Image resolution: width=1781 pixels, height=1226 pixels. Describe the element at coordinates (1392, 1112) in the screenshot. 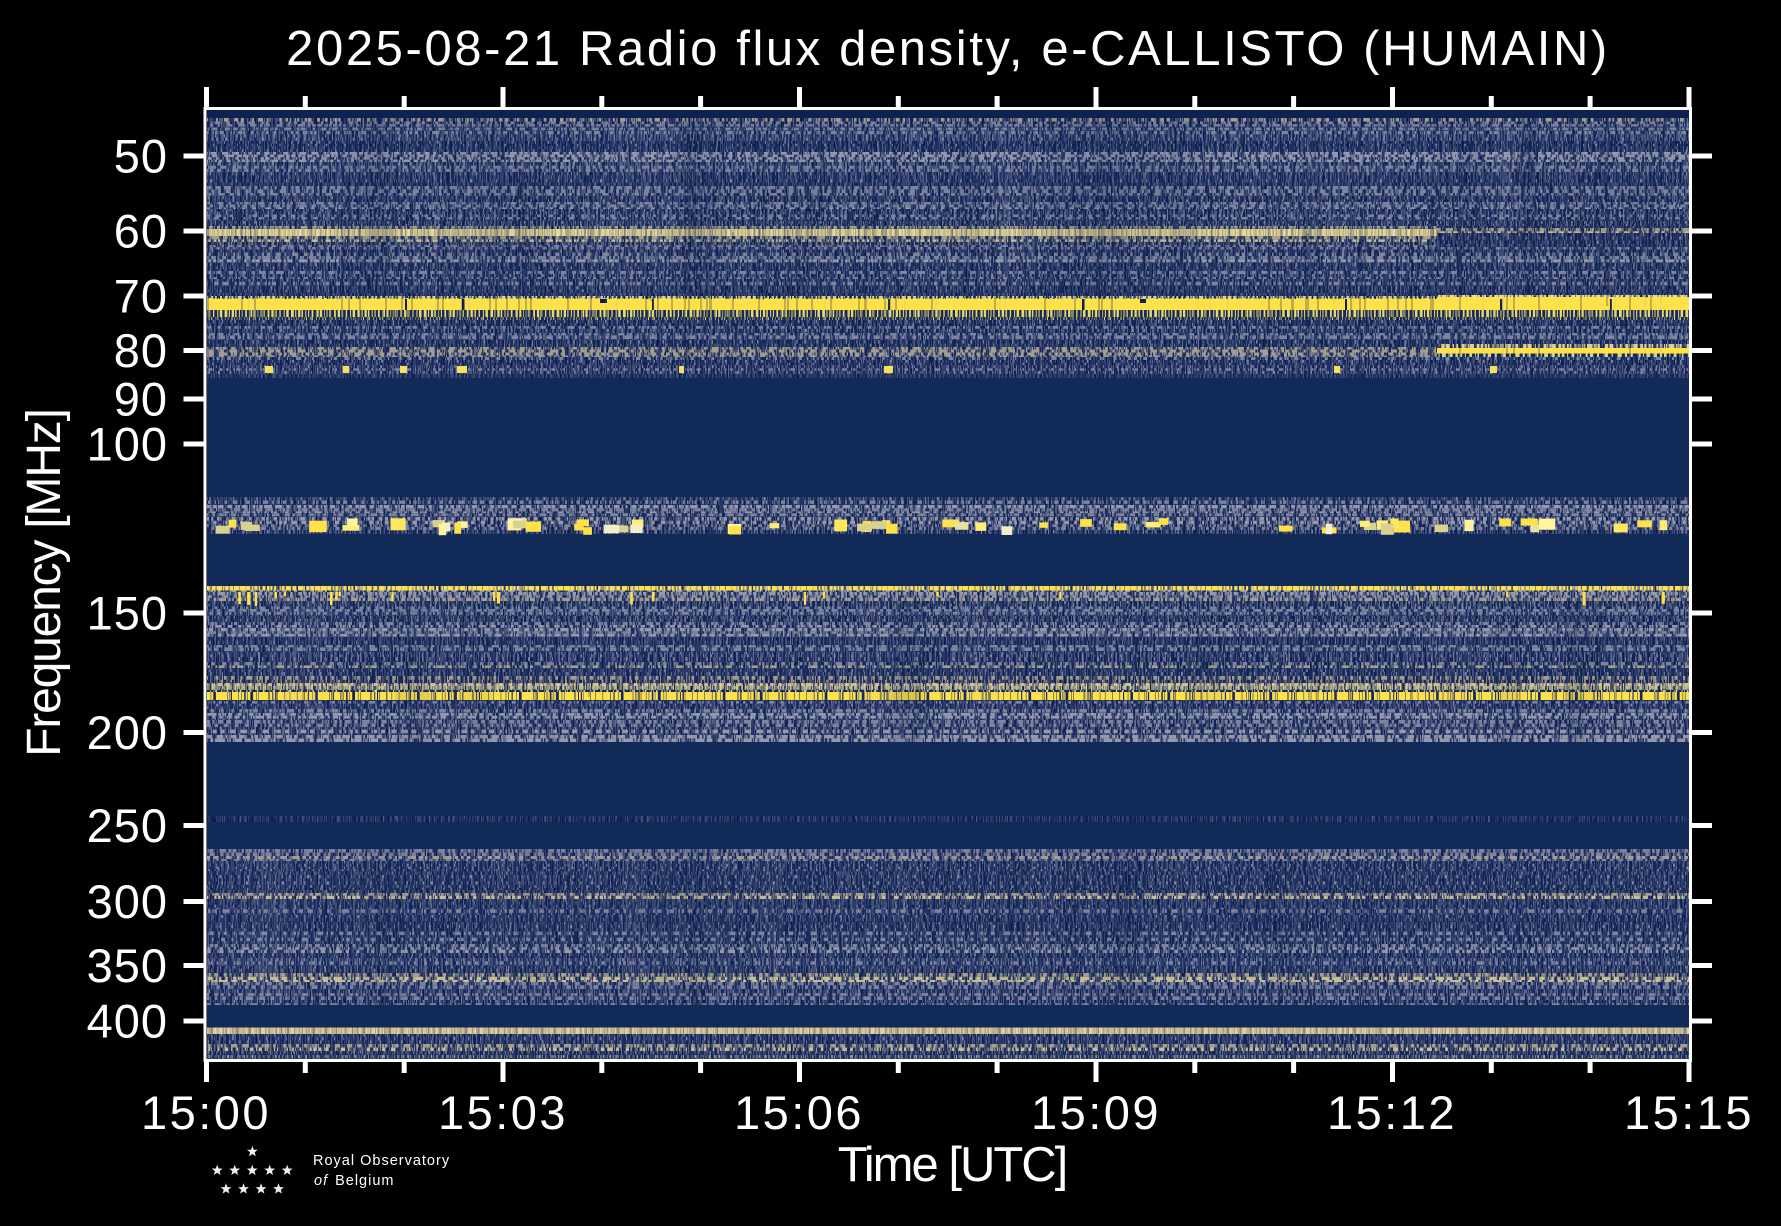

I see `svg-text: 15:12` at that location.